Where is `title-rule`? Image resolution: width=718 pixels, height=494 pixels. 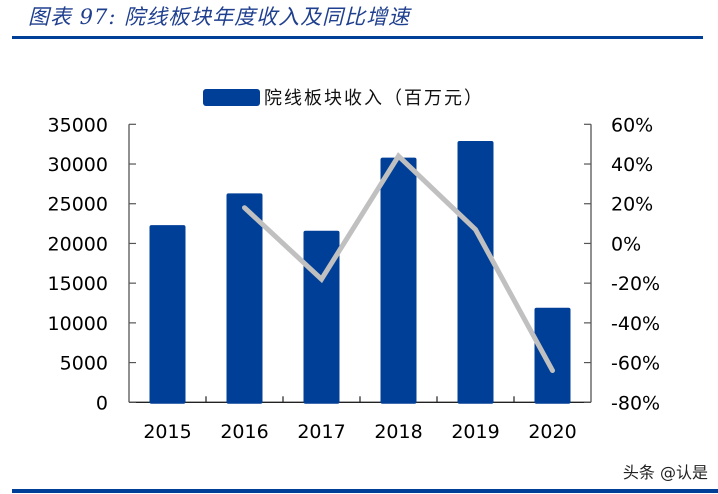 title-rule is located at coordinates (357, 37).